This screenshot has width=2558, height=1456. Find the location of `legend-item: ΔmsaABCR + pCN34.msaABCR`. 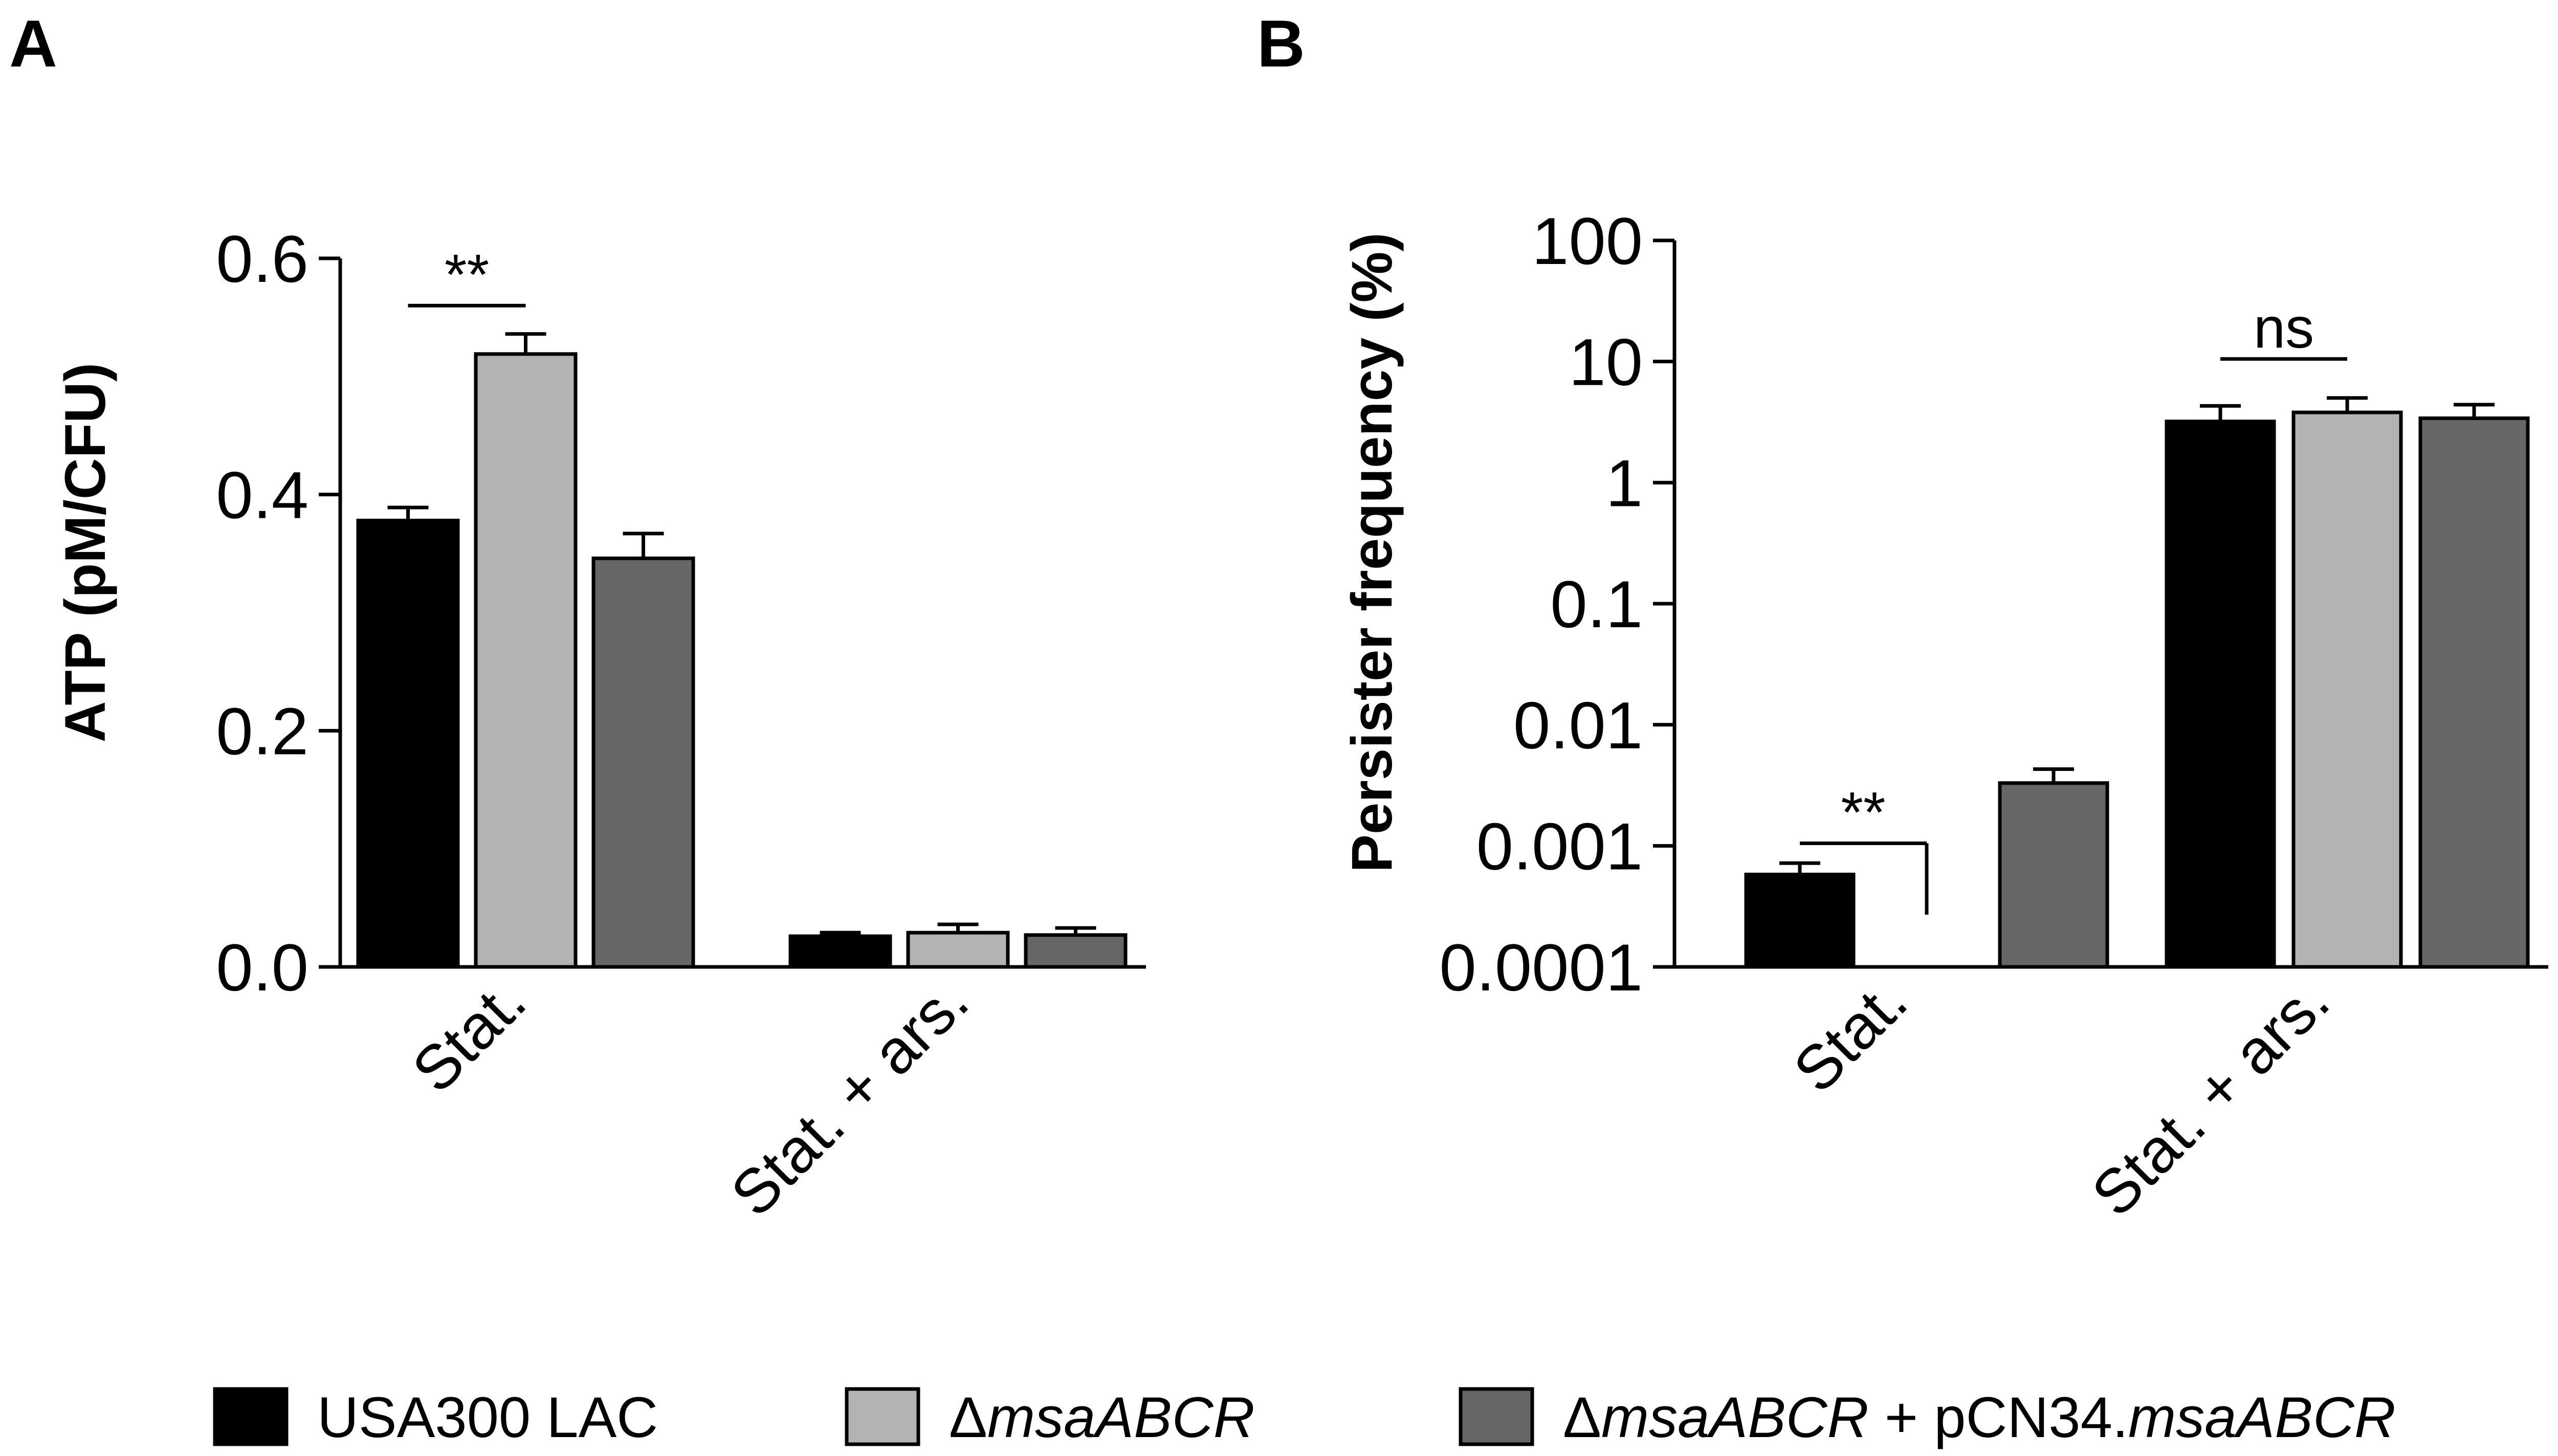

legend-item: ΔmsaABCR + pCN34.msaABCR is located at coordinates (1927, 1417).